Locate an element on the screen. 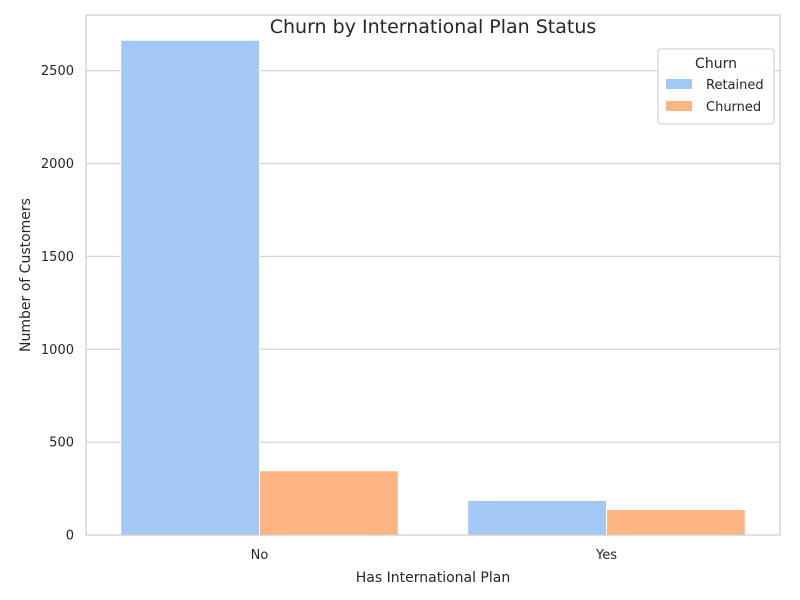  y-tick-label: 500 is located at coordinates (61, 443).